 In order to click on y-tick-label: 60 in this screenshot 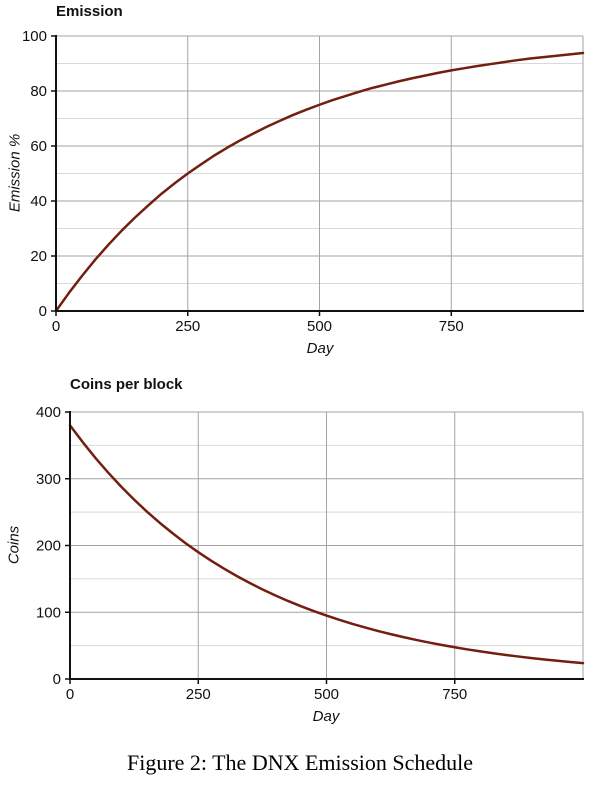, I will do `click(38, 146)`.